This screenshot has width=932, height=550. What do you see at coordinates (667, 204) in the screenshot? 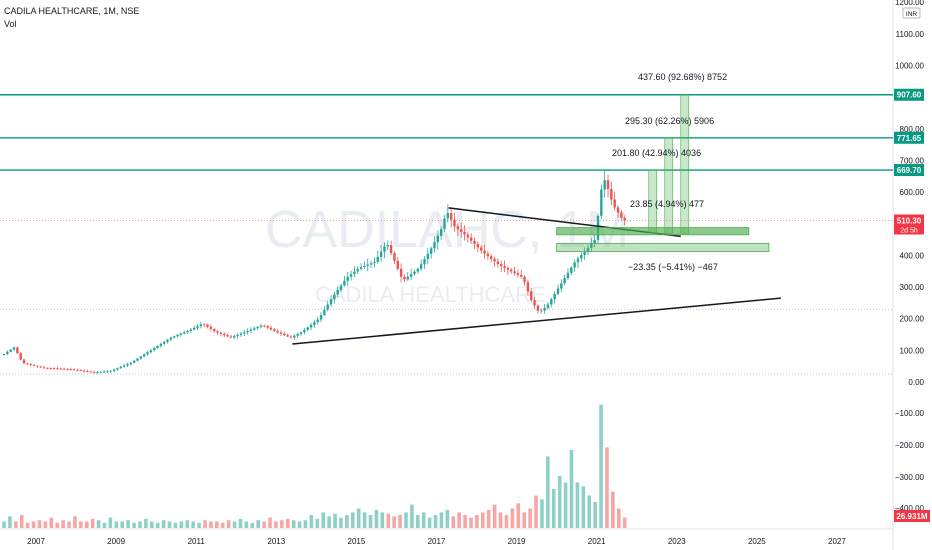
I see `projection-label: 23.85 (4.94%) 477` at bounding box center [667, 204].